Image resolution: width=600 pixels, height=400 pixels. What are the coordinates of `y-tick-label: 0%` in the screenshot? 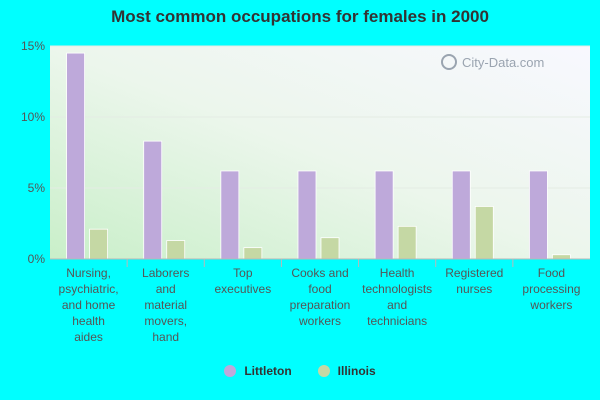 It's located at (37, 259).